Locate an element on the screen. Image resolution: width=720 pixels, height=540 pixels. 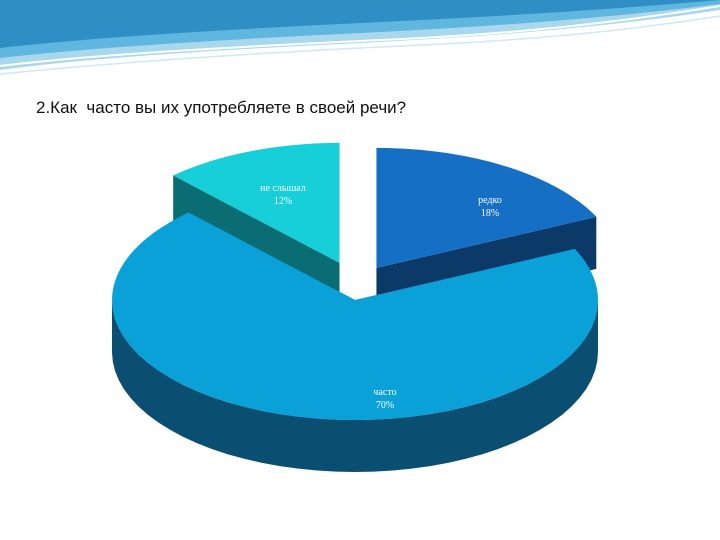
pie-label-0-1: 12% is located at coordinates (283, 201).